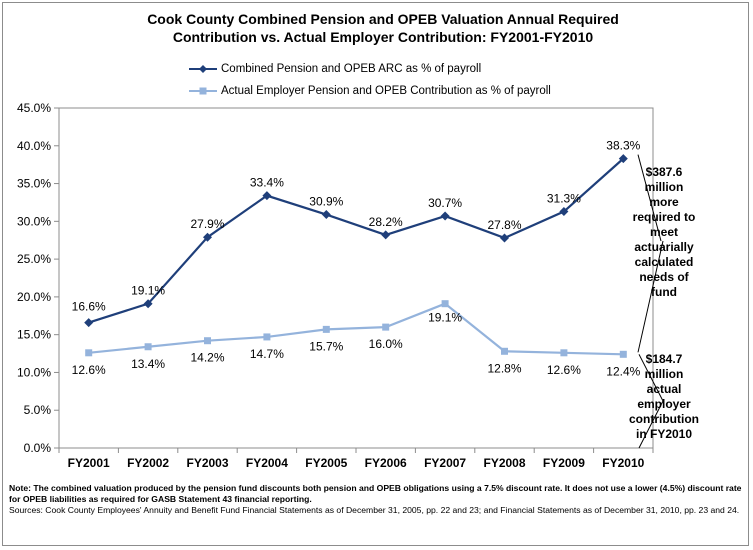 The height and width of the screenshot is (550, 753). What do you see at coordinates (34, 297) in the screenshot?
I see `y-tick-label: 20.0%` at bounding box center [34, 297].